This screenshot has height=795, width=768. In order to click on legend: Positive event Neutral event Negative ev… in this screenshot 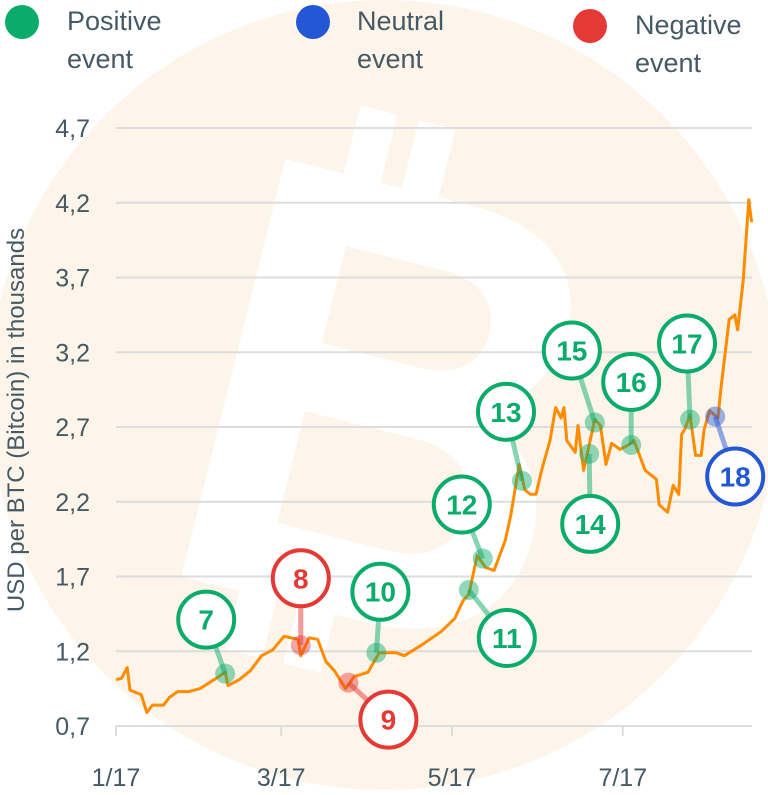, I will do `click(373, 41)`.